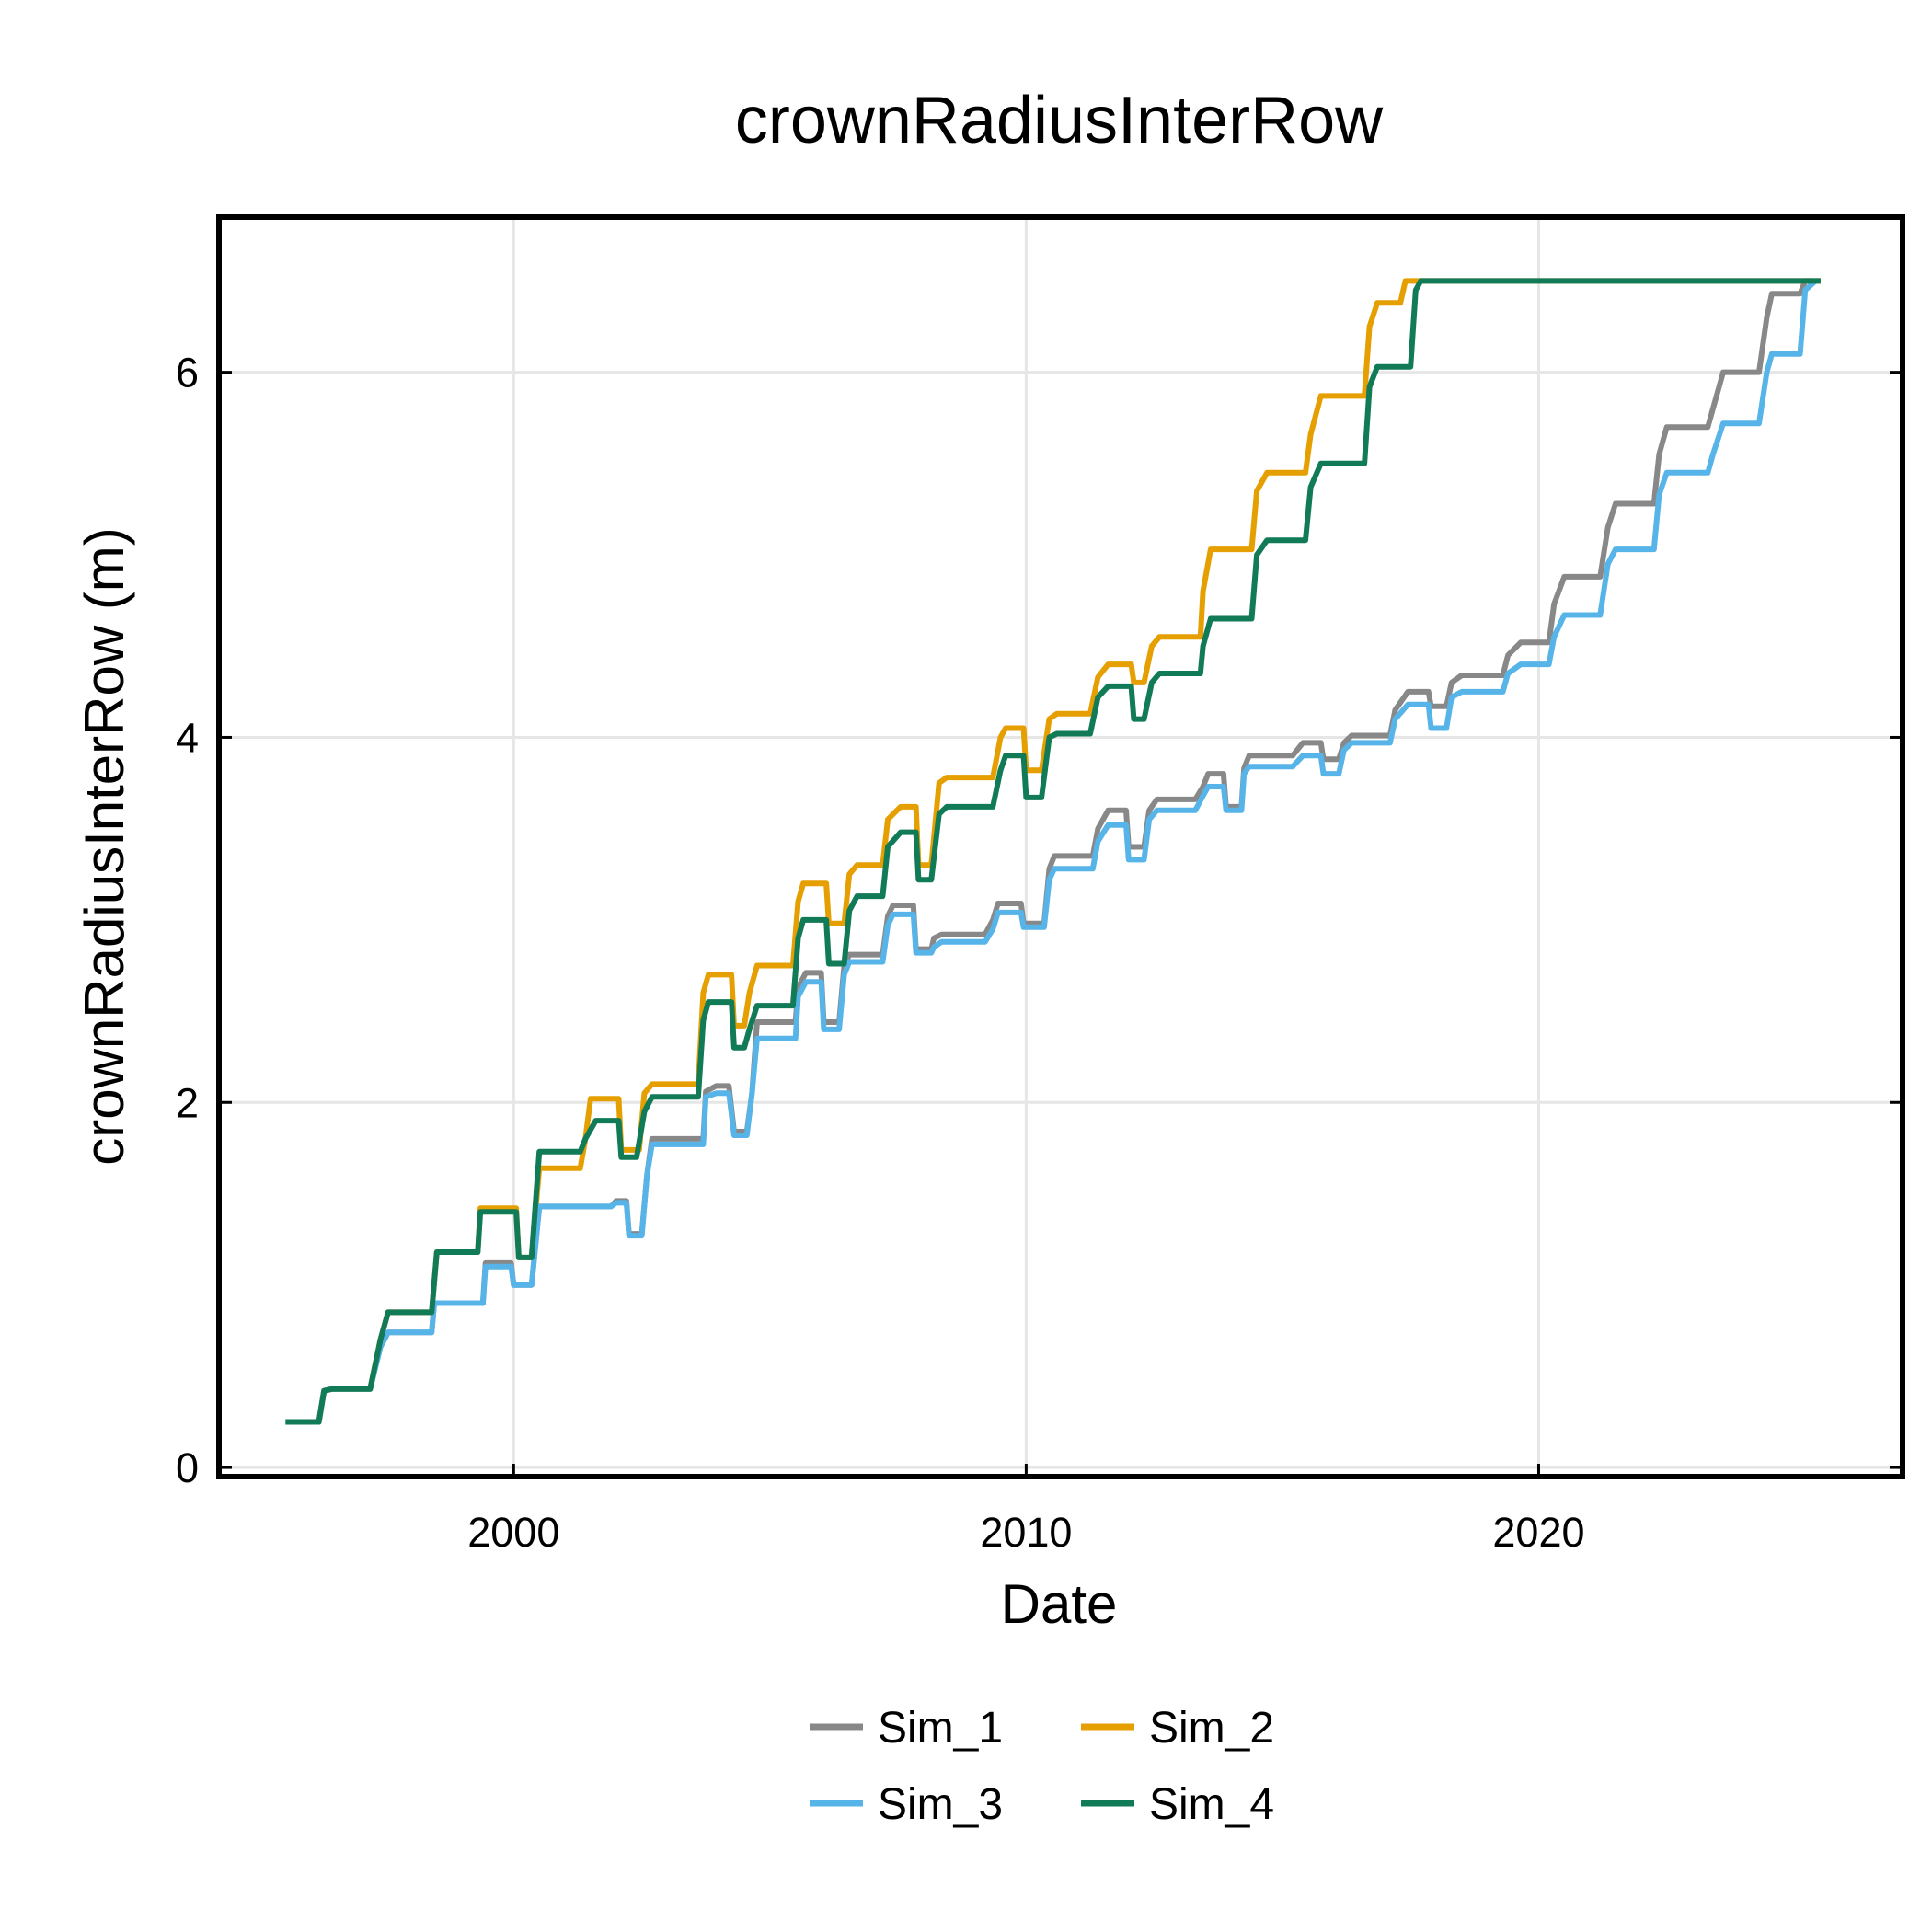  Describe the element at coordinates (1211, 1728) in the screenshot. I see `legend-label: Sim_2` at that location.